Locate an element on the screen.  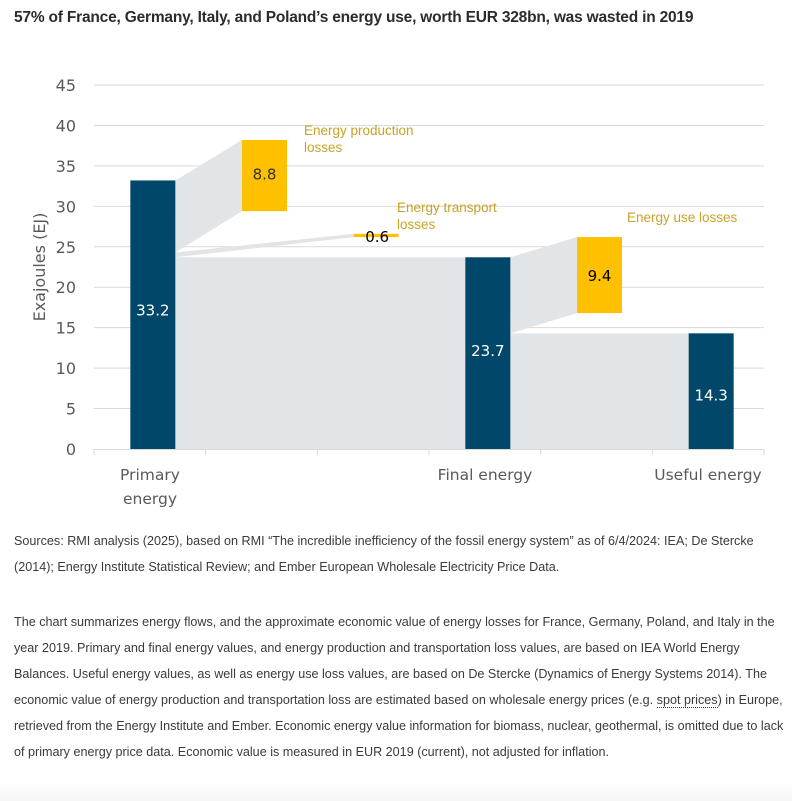
y-tick-label: 10 is located at coordinates (66, 368).